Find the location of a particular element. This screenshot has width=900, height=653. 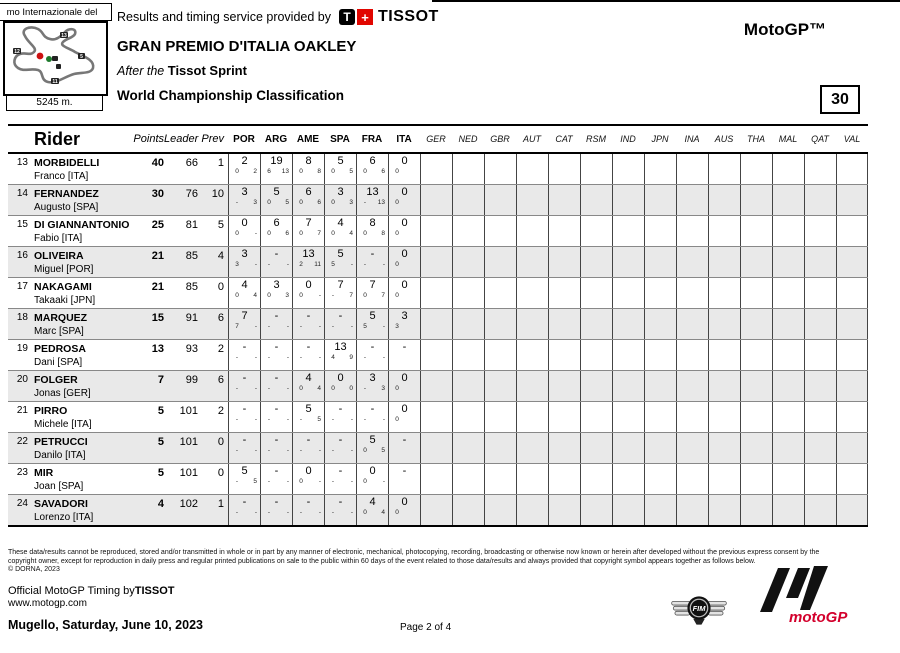

rider-surname: SAVADORI is located at coordinates (61, 504).